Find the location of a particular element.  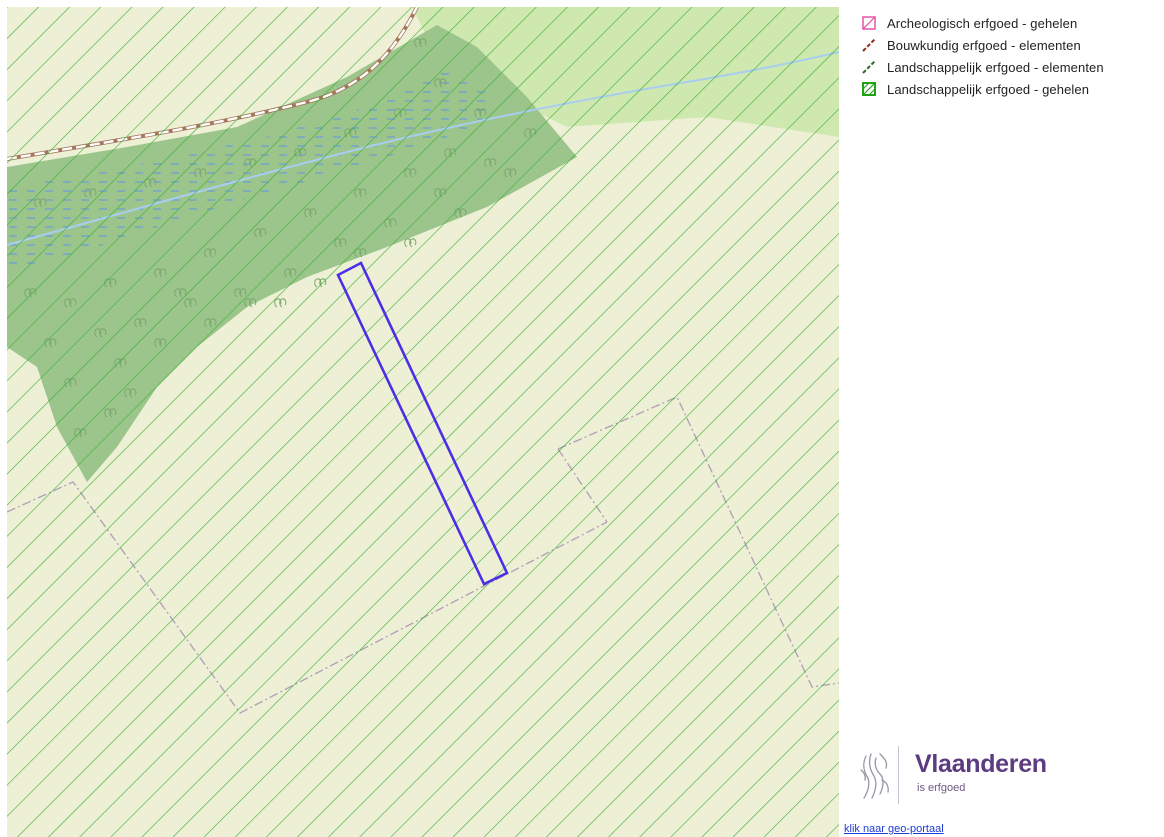

legend-item-bouwkundig: Bouwkundig erfgoed - elementen is located at coordinates (983, 45).